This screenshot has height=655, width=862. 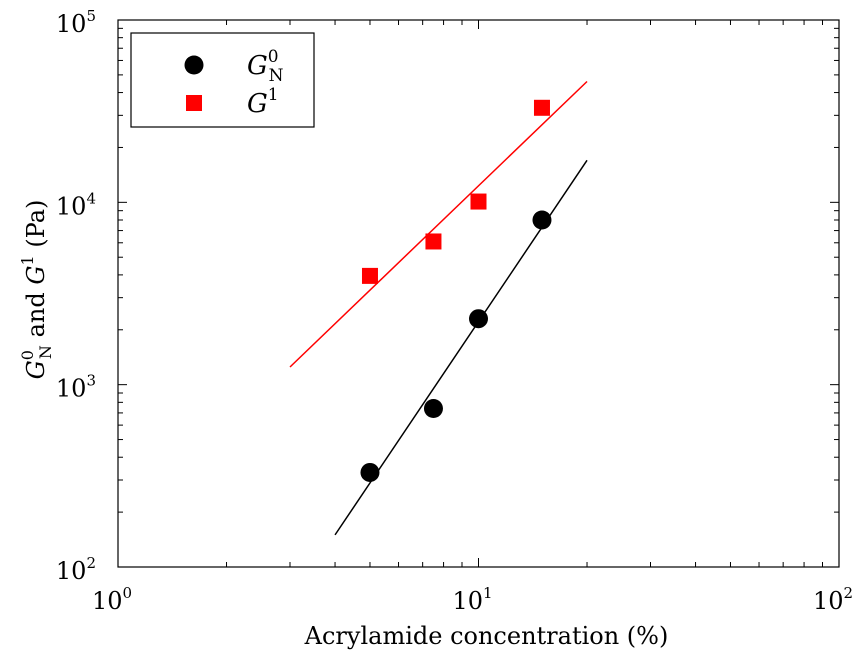 What do you see at coordinates (27, 260) in the screenshot?
I see `y-axis-title-part: 1` at bounding box center [27, 260].